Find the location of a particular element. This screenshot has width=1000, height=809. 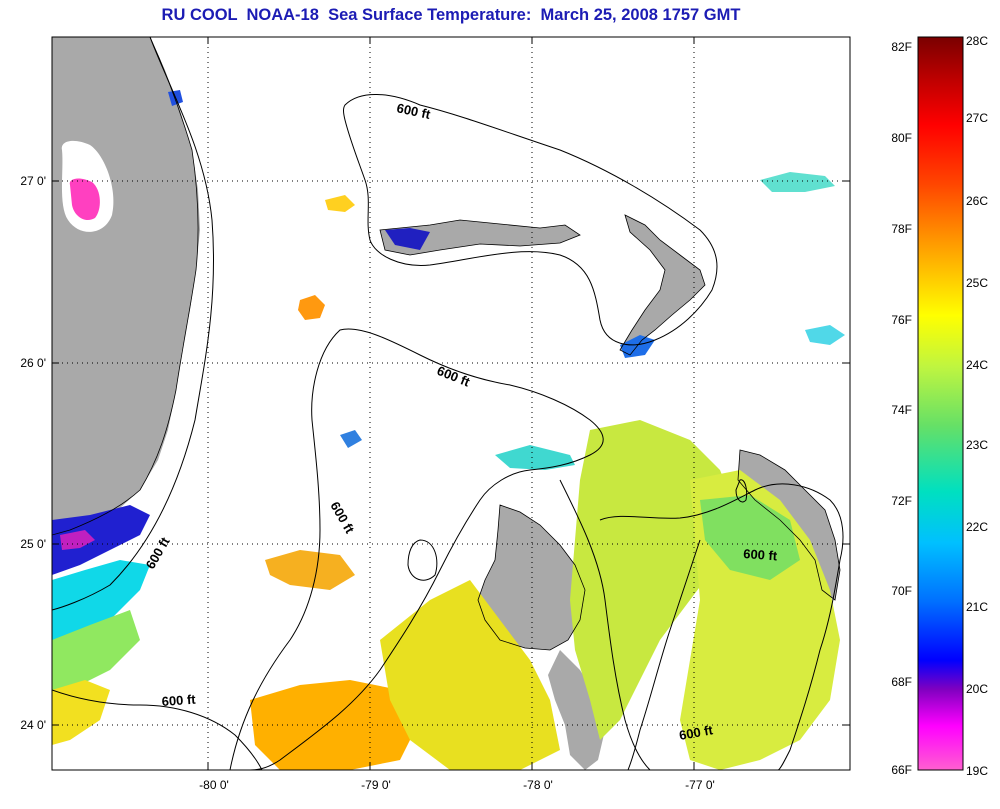

lake-sst-patch is located at coordinates (84, 199).